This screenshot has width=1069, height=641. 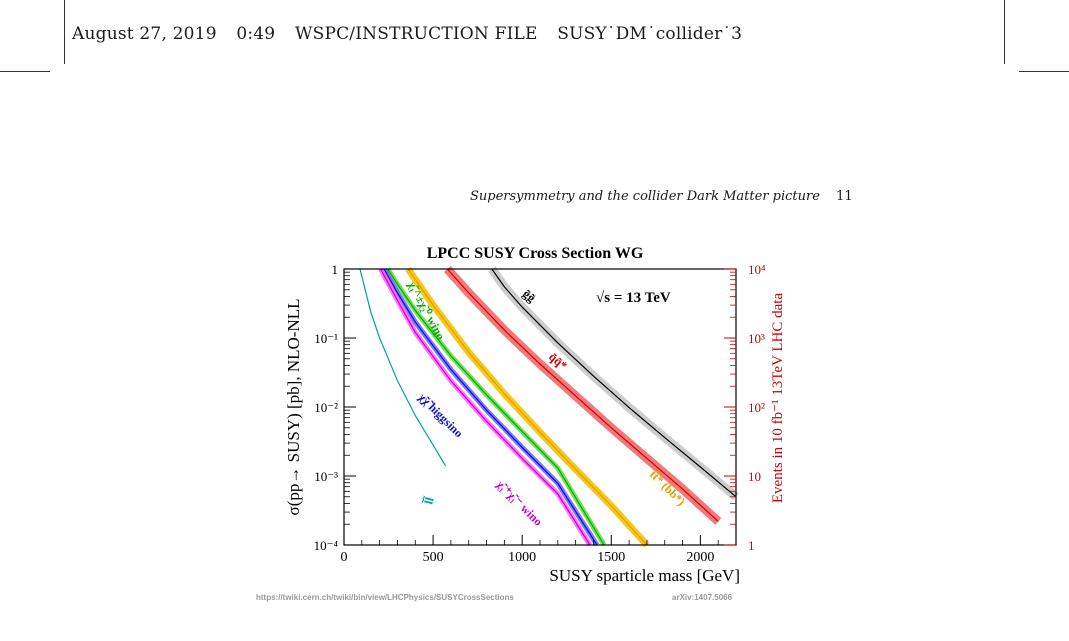 What do you see at coordinates (440, 415) in the screenshot?
I see `series-label-higgsino: χ̃χ̃ higgsino` at bounding box center [440, 415].